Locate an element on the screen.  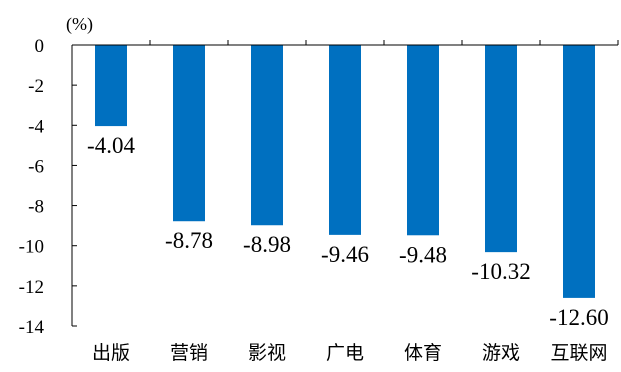
data-label: -4.04 is located at coordinates (111, 145).